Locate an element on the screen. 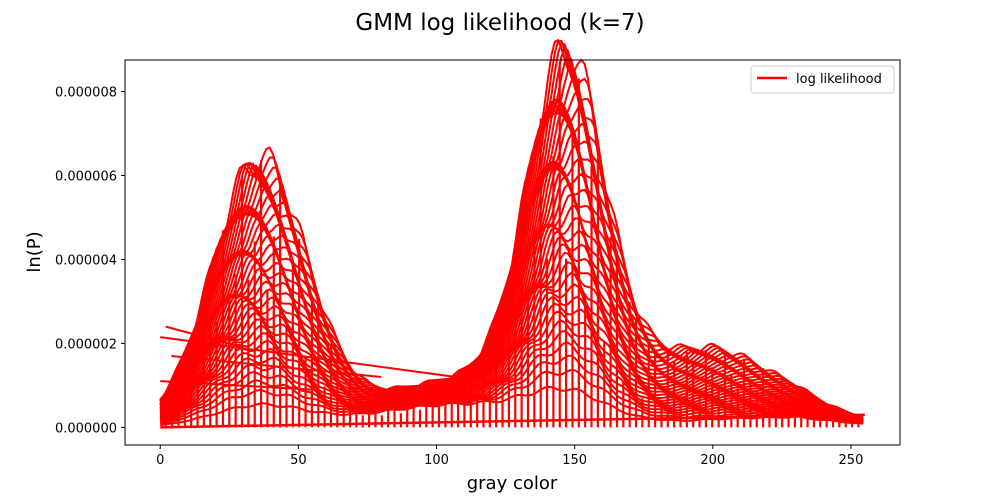 This screenshot has height=500, width=1000. x-tick-label: 50 is located at coordinates (298, 460).